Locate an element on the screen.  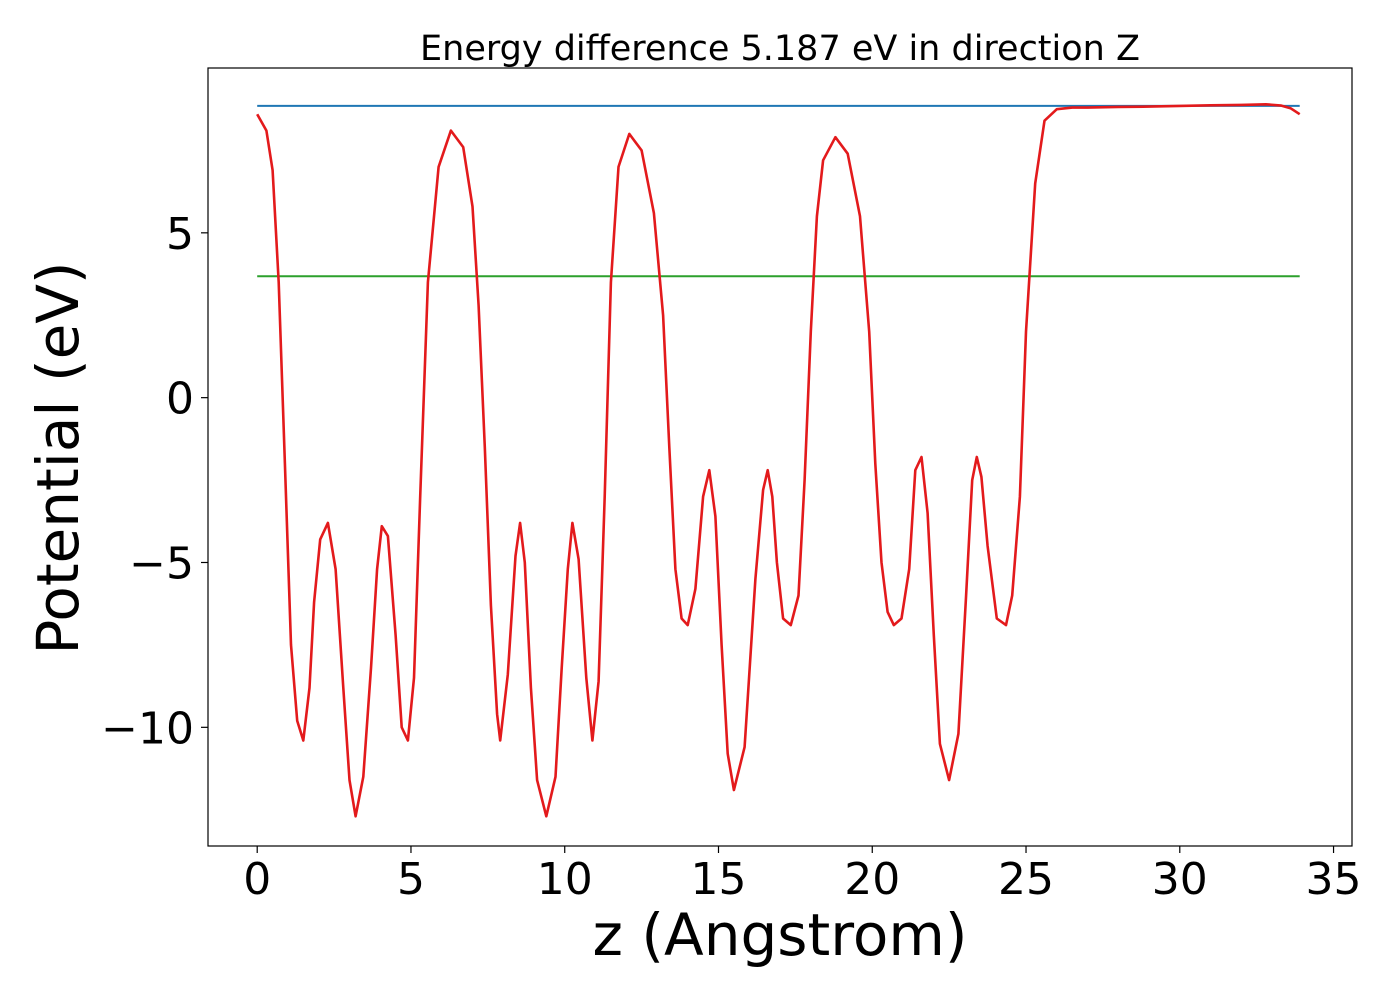
y-axis-label: Potential (eV) is located at coordinates (58, 457).